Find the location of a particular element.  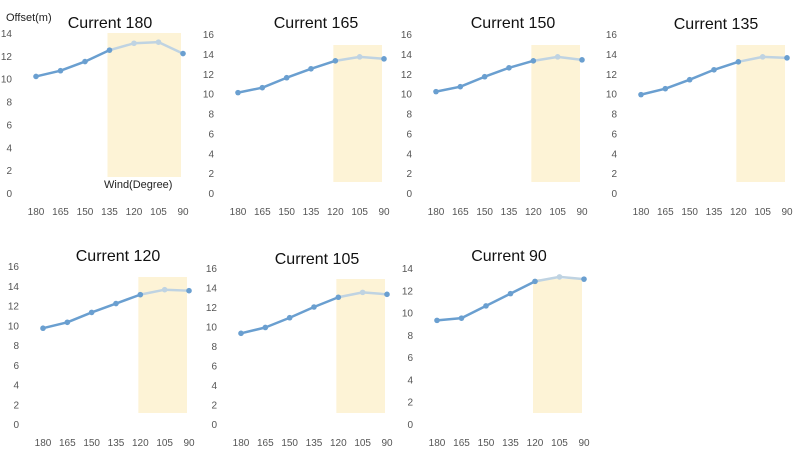

chart-title: Current 150 is located at coordinates (513, 23).